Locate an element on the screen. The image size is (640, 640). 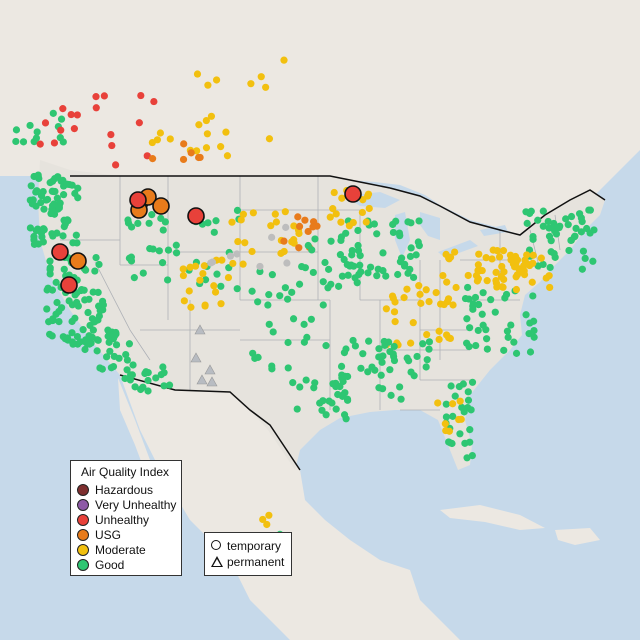
temporary-monitor-markers is located at coordinates (206, 239).